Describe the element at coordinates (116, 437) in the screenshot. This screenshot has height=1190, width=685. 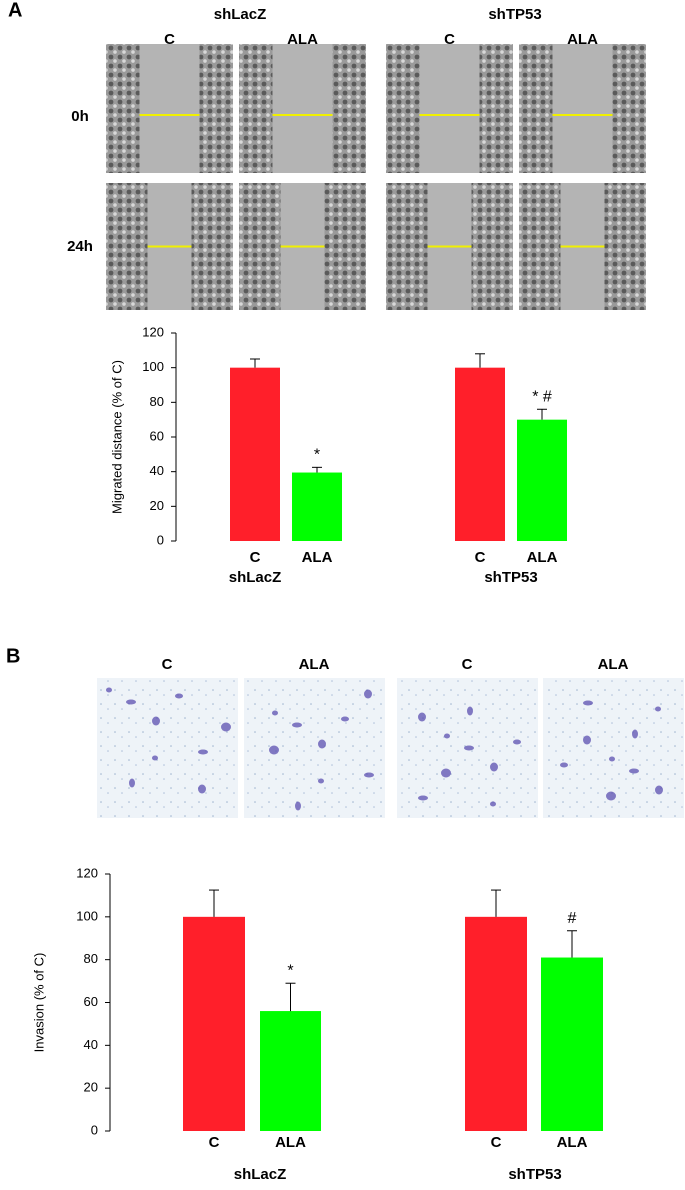
I see `y-axis-label: Migrated distance (% of C)` at that location.